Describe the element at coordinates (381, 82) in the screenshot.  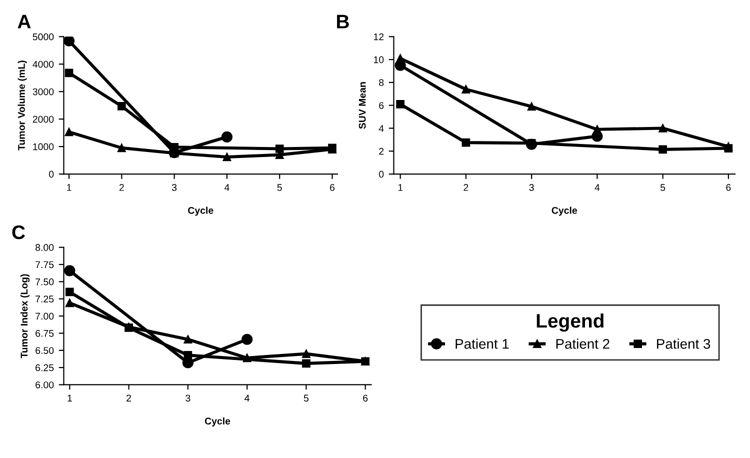
I see `y-tick-label: 8` at that location.